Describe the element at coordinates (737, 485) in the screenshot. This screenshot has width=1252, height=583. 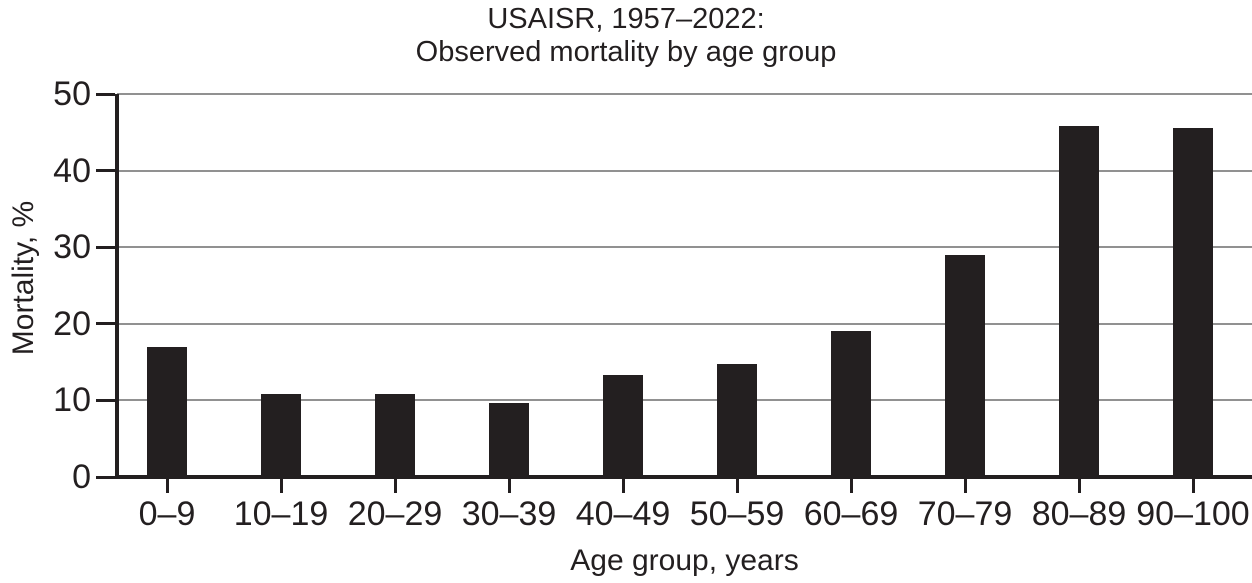
I see `x-tick-50–59` at that location.